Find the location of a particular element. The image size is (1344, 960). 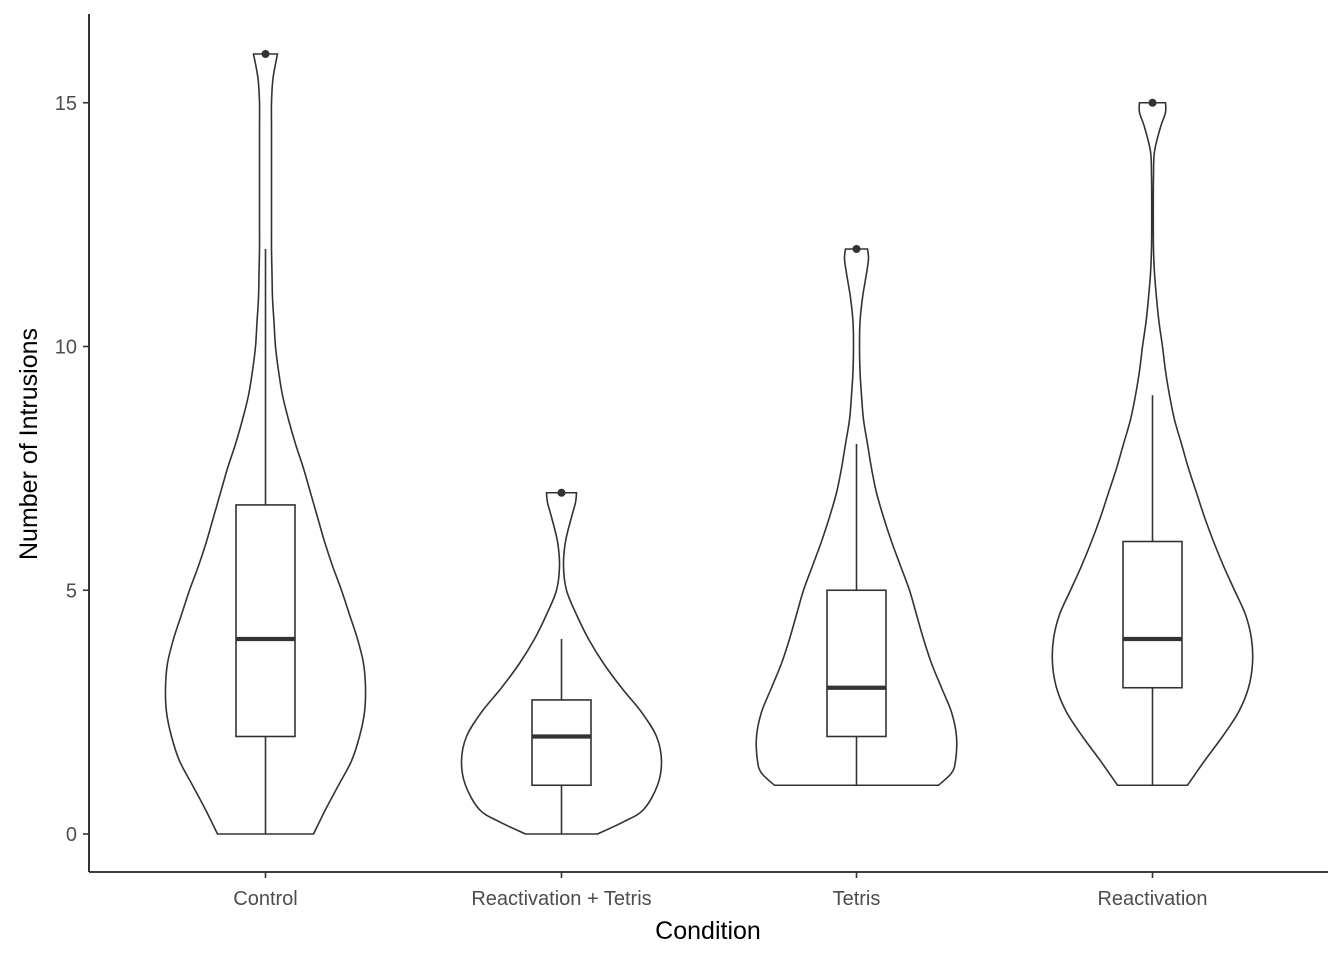

y-tick-label: 10 is located at coordinates (66, 348).